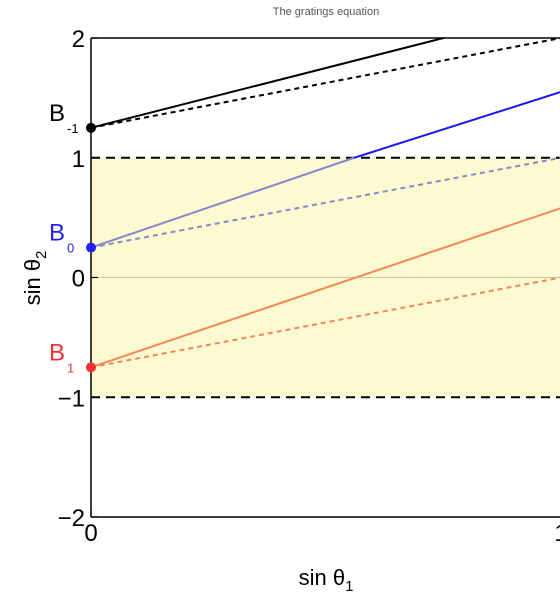 The width and height of the screenshot is (560, 598). Describe the element at coordinates (71, 398) in the screenshot. I see `y-tick-label: −1` at that location.